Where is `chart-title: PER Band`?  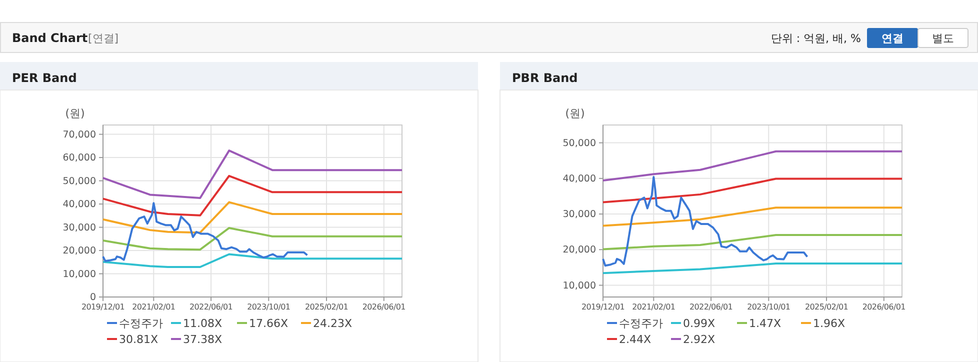 chart-title: PER Band is located at coordinates (44, 78).